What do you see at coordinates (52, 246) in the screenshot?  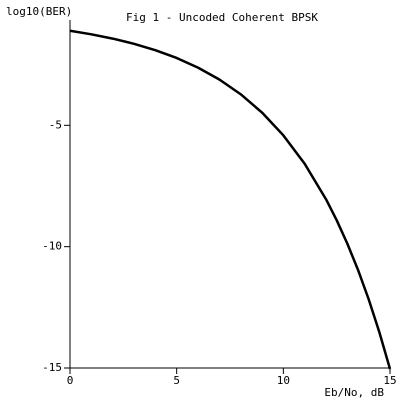 I see `y-tick-label: -10` at bounding box center [52, 246].